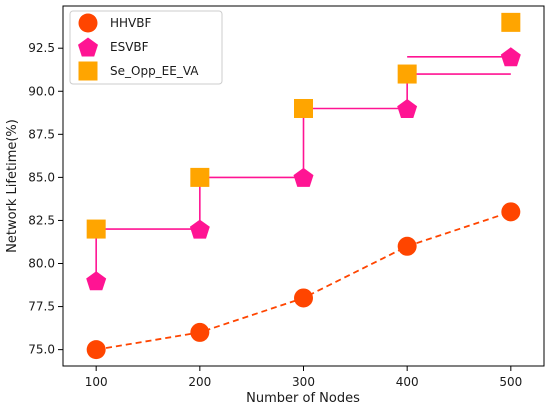 This screenshot has height=407, width=550. What do you see at coordinates (41, 307) in the screenshot?
I see `y-tick-label: 77.5` at bounding box center [41, 307].